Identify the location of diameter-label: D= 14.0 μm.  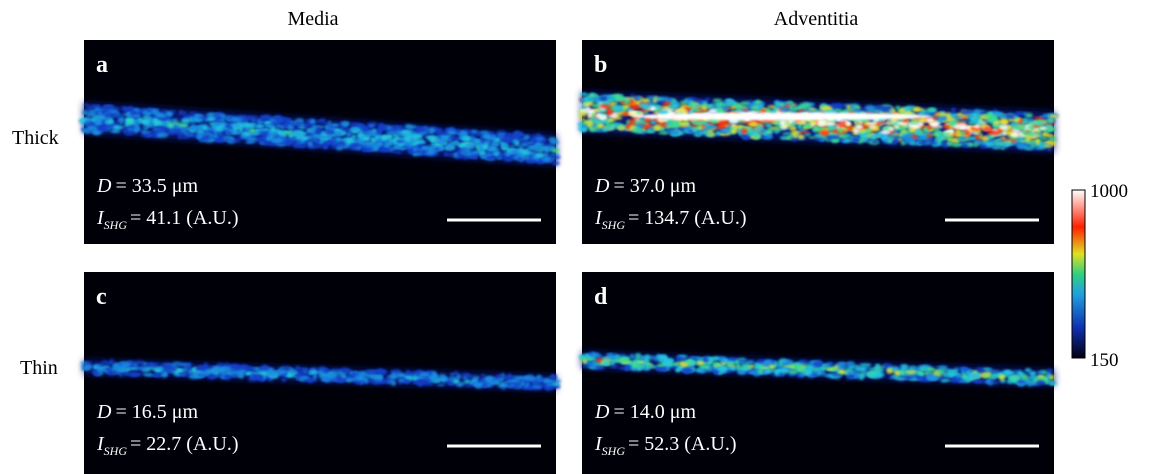
(645, 412).